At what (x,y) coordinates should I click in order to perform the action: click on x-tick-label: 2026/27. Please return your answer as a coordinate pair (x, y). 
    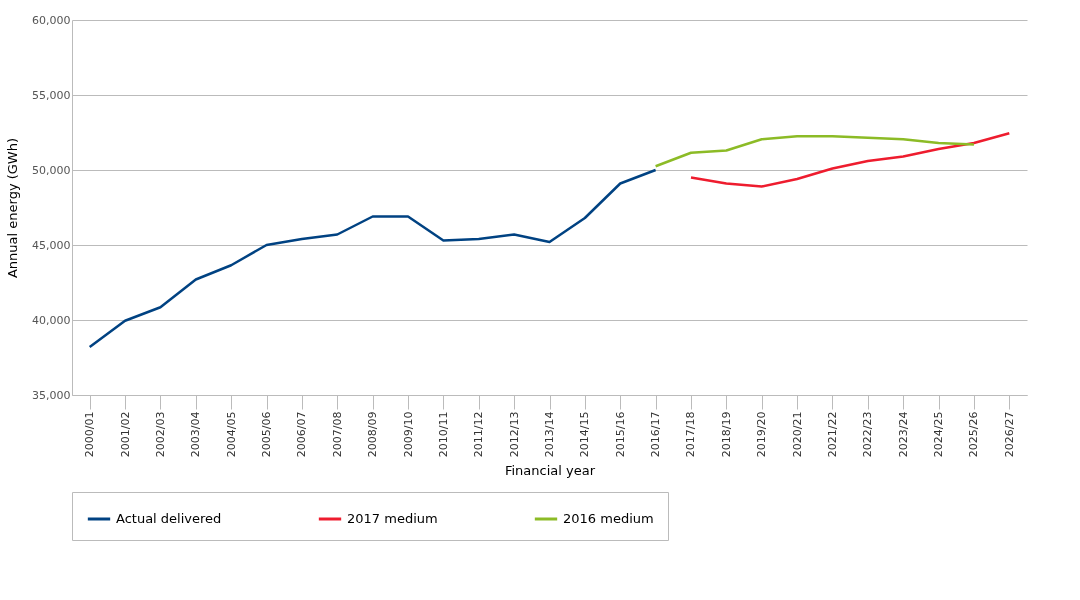
    Looking at the image, I should click on (1009, 434).